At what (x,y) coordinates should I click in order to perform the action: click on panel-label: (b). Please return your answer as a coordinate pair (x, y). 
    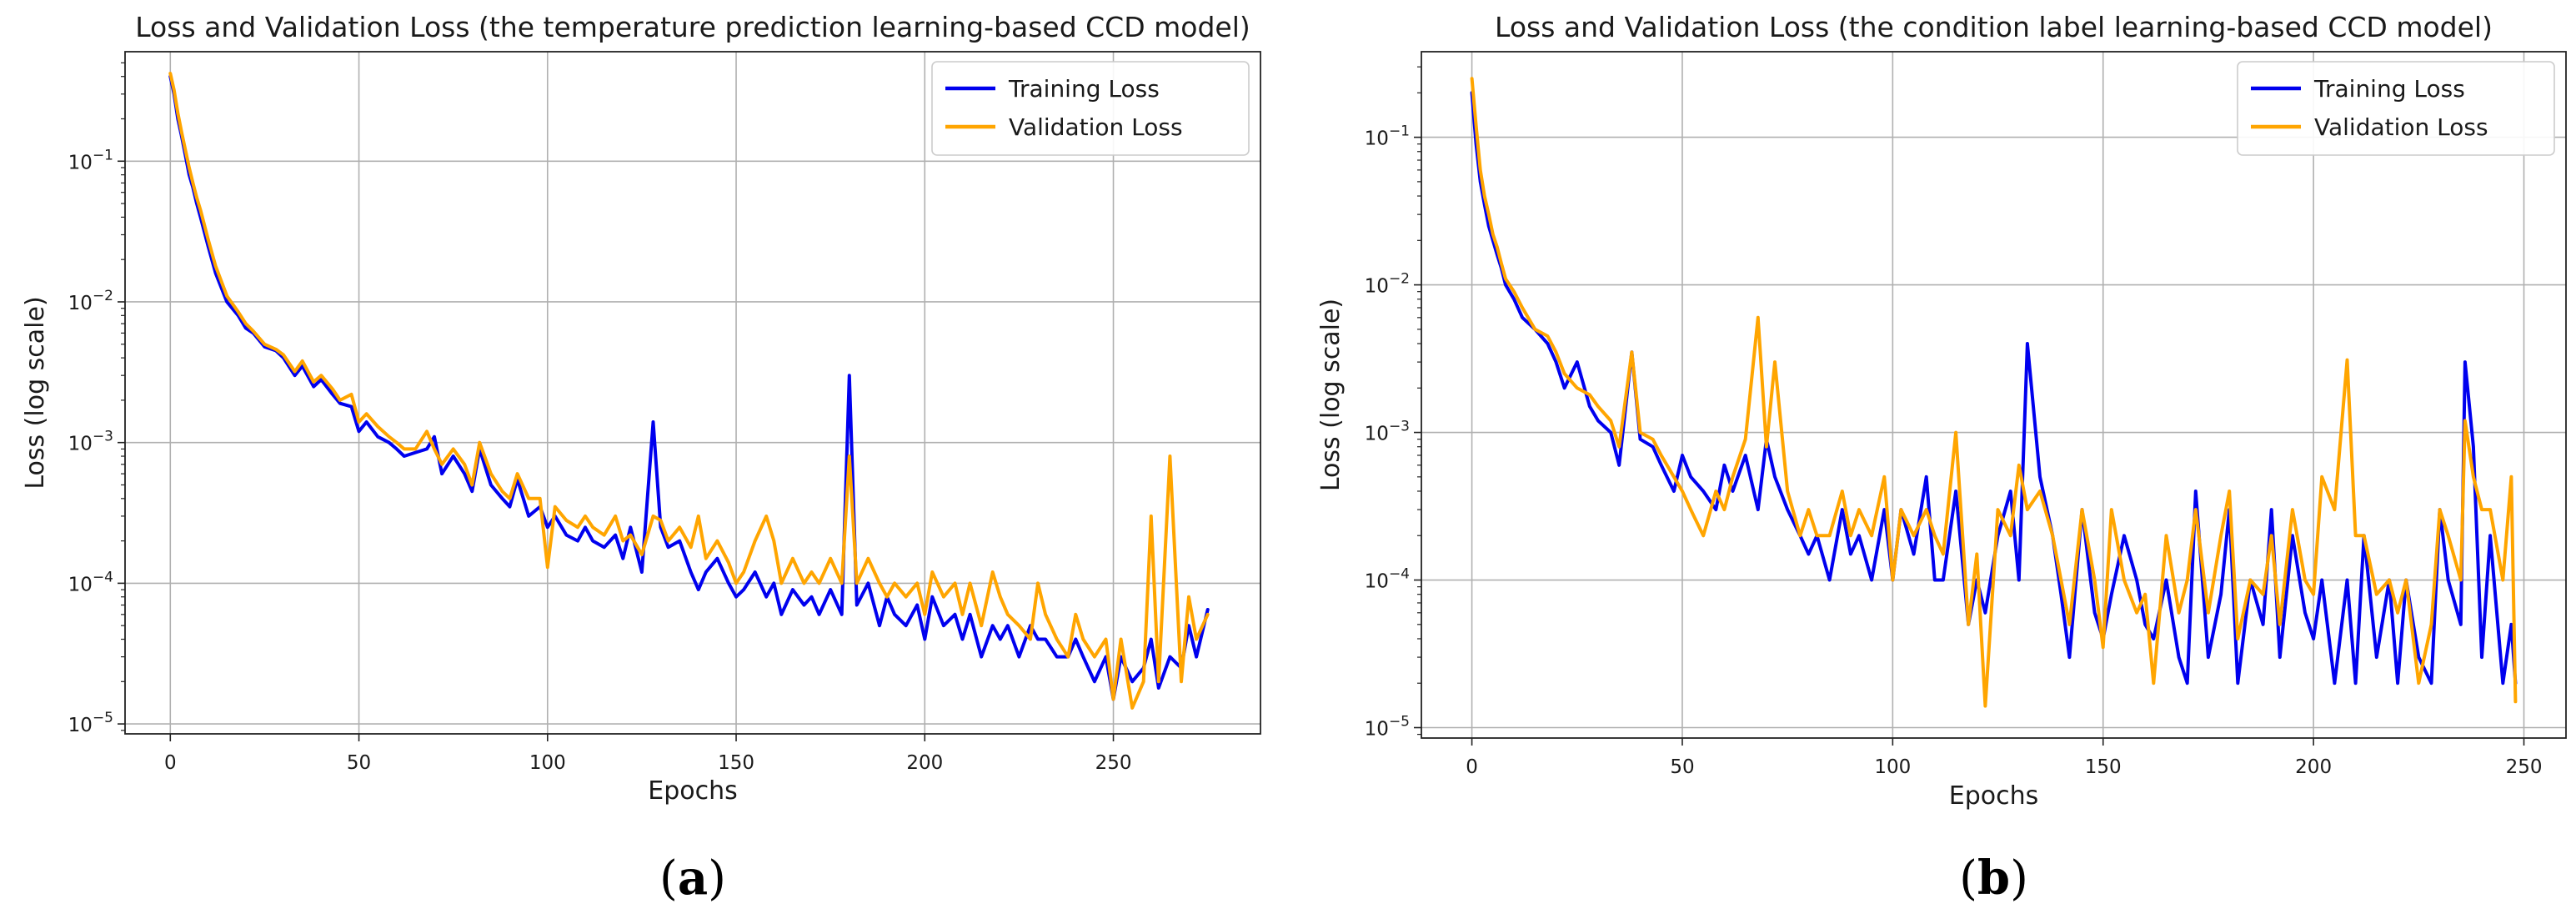
    Looking at the image, I should click on (1993, 878).